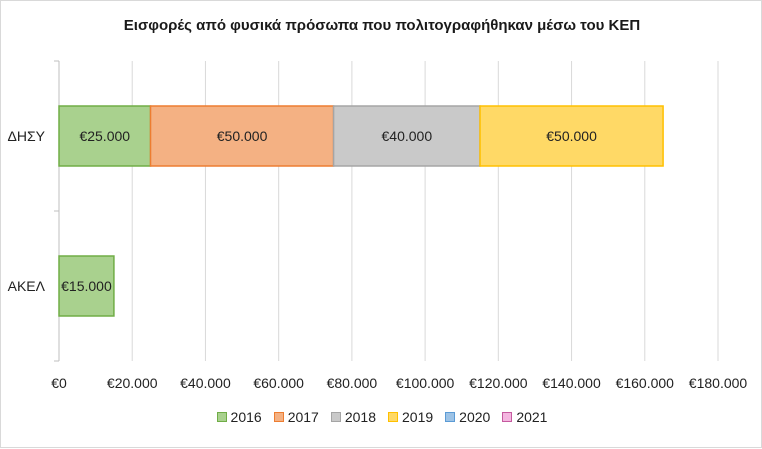 The image size is (762, 449). I want to click on x-tick-label-9: €180.000, so click(718, 383).